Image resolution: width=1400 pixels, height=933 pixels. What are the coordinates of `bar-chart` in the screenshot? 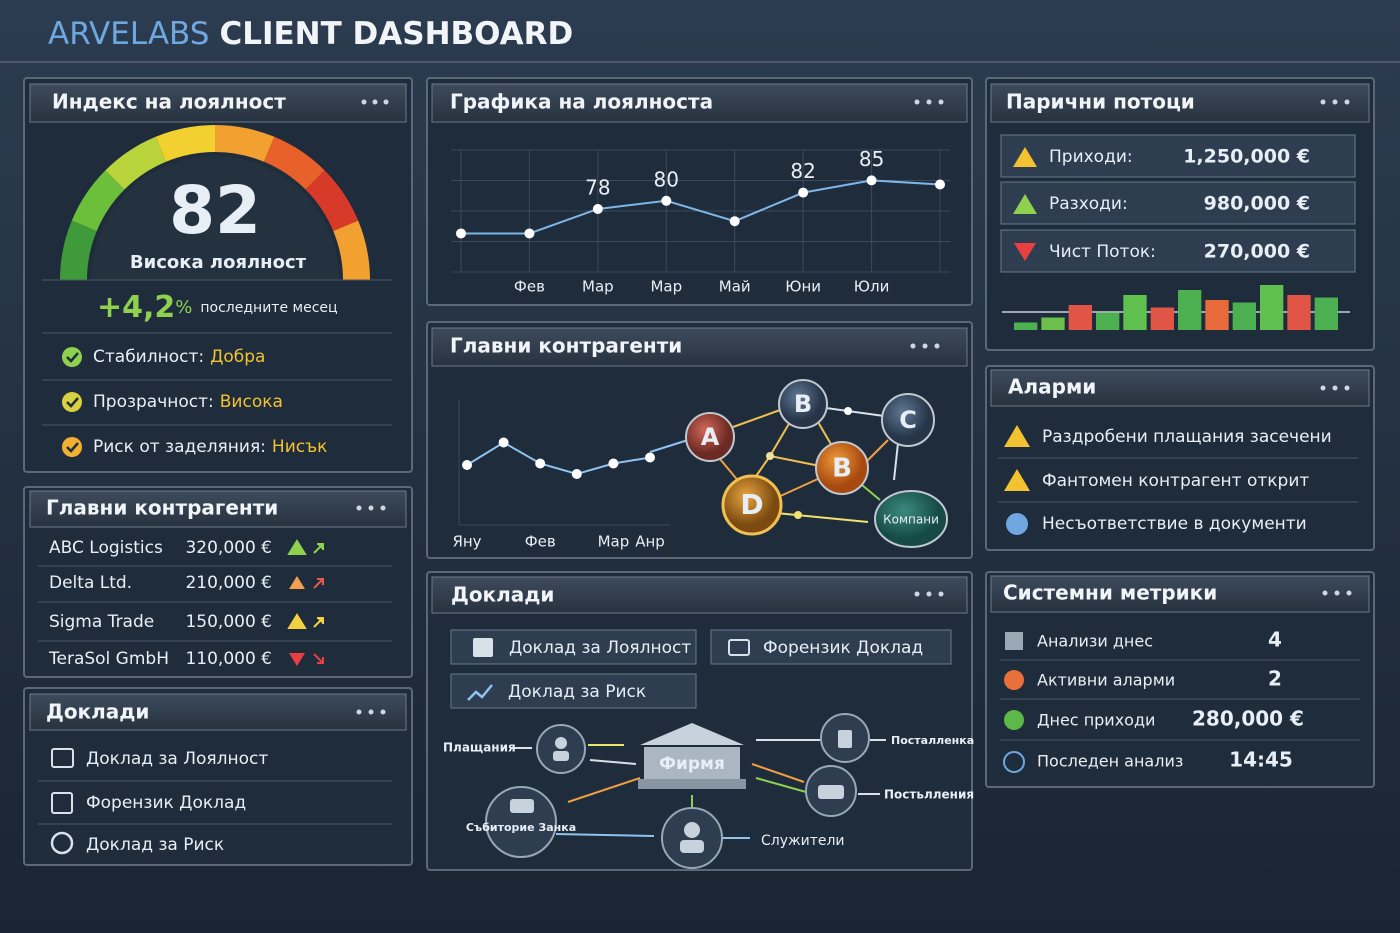 It's located at (1176, 307).